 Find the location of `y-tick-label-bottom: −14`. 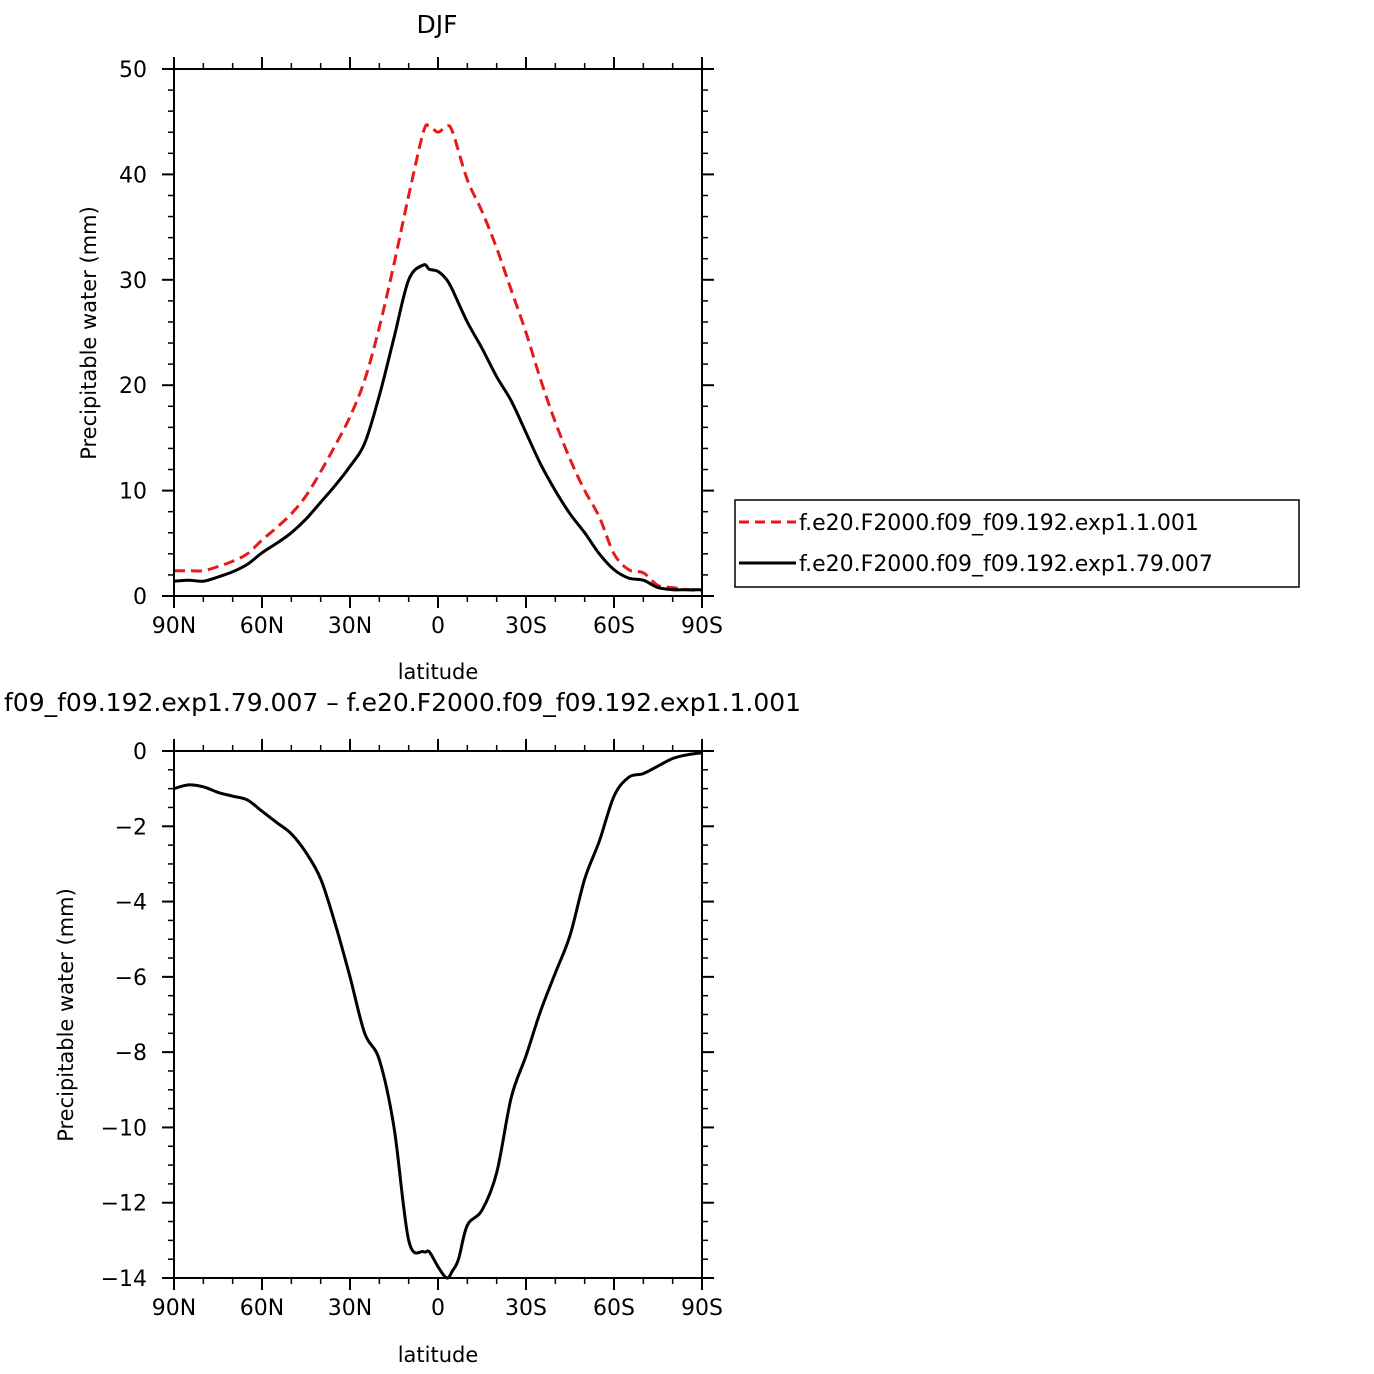

y-tick-label-bottom: −14 is located at coordinates (124, 1279).